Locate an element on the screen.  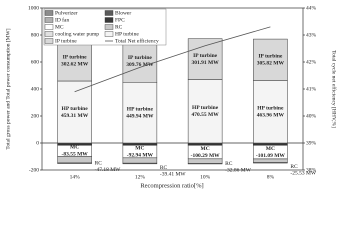
value-label: 305.82 MW is located at coordinates (271, 63).